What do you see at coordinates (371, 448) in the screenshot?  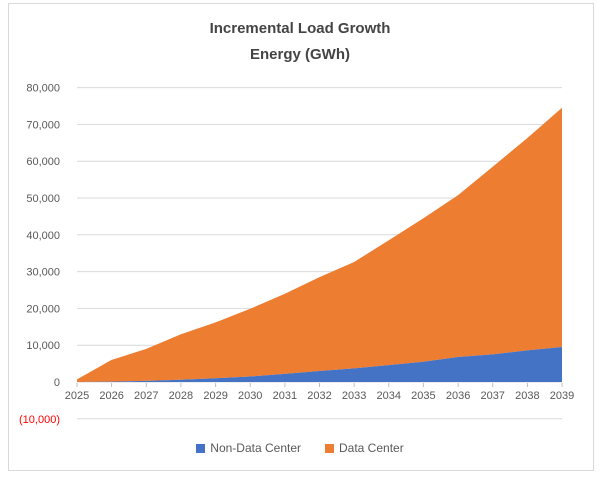 I see `legend-label-data-center: Data Center` at bounding box center [371, 448].